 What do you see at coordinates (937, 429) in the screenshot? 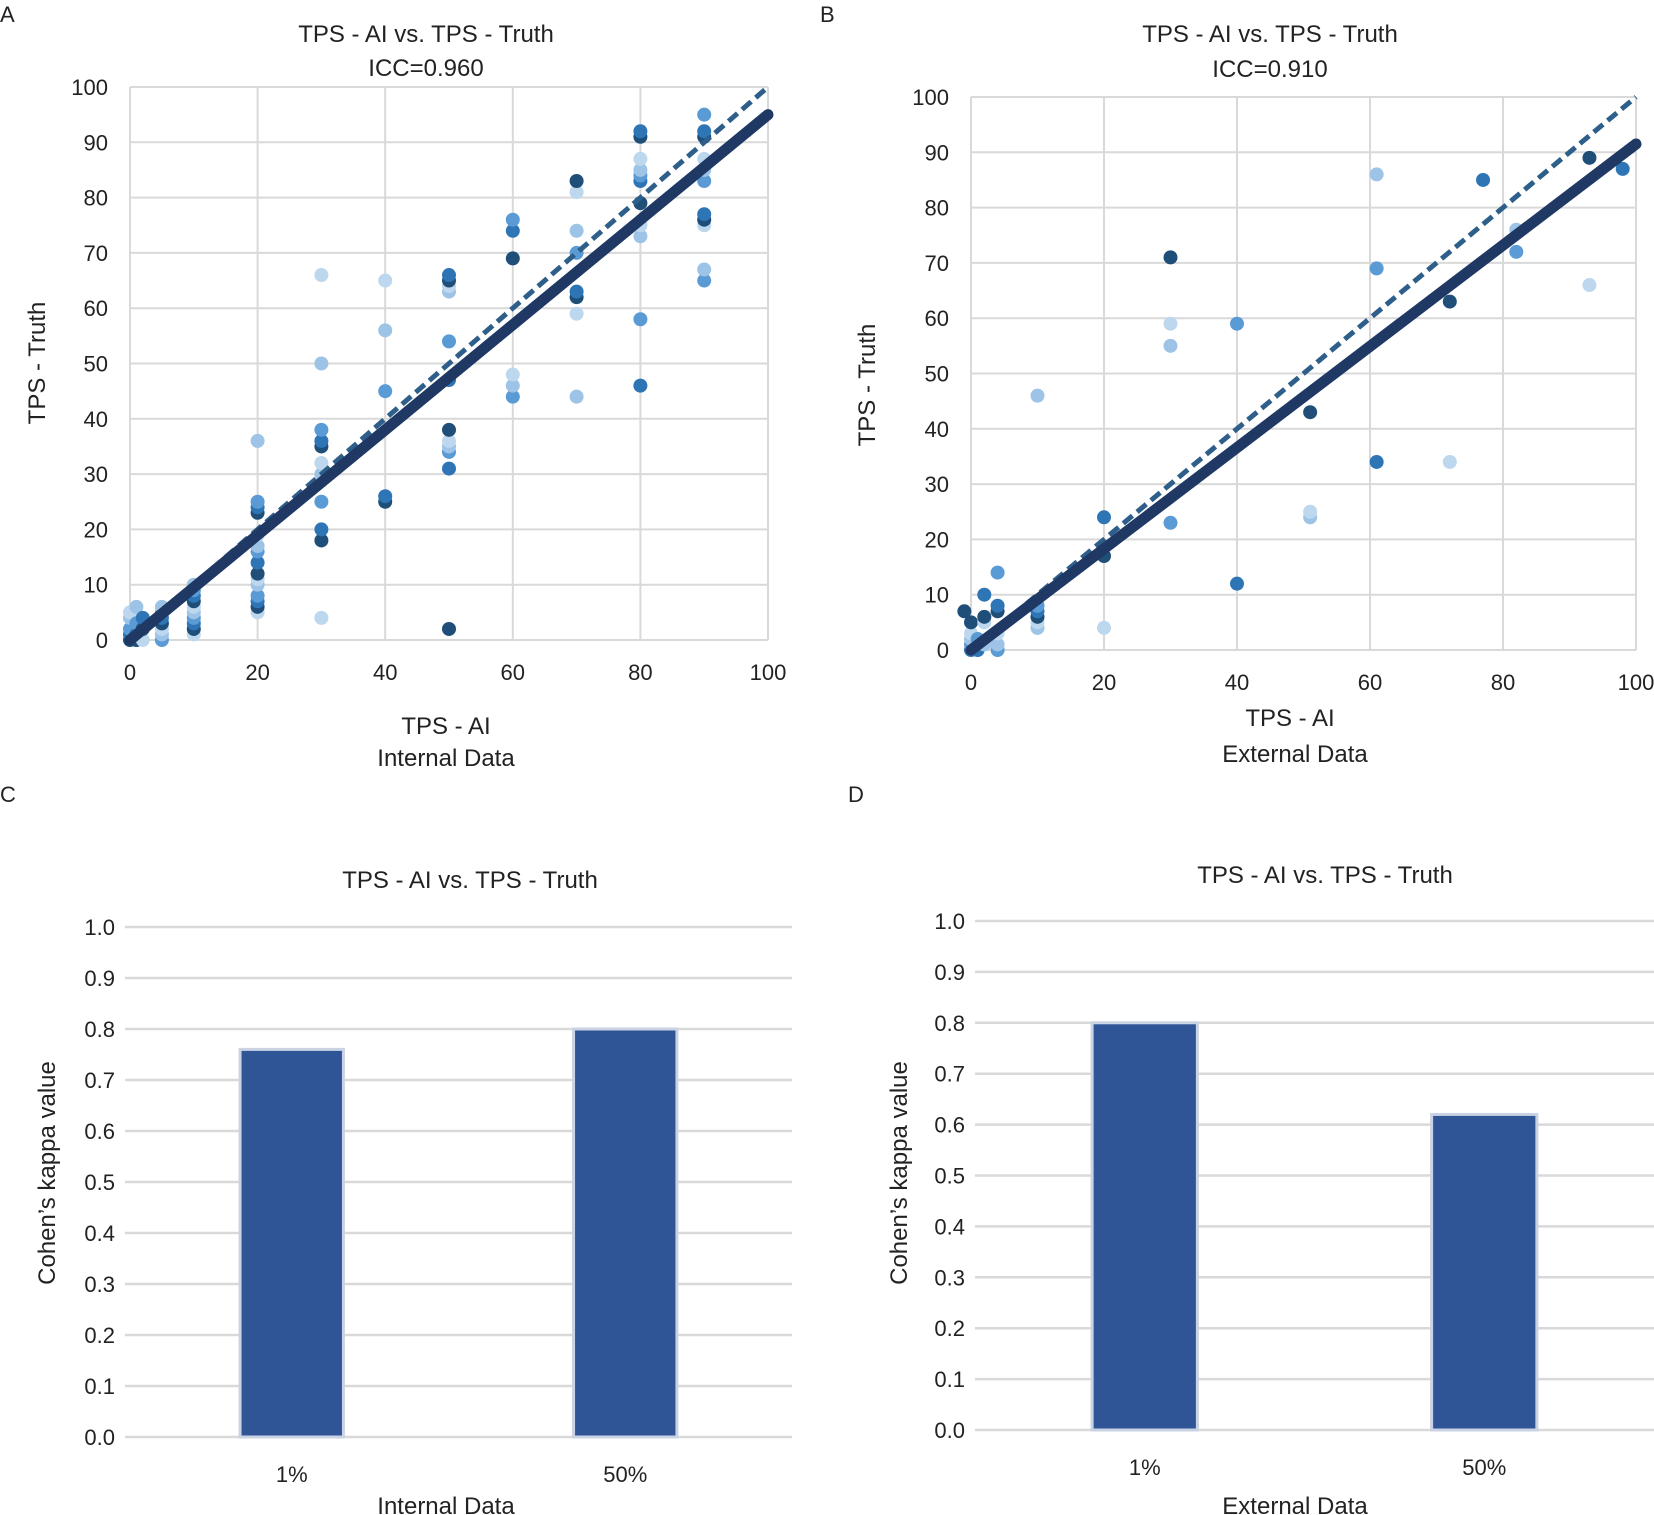
I see `y-tick-label: 40` at bounding box center [937, 429].